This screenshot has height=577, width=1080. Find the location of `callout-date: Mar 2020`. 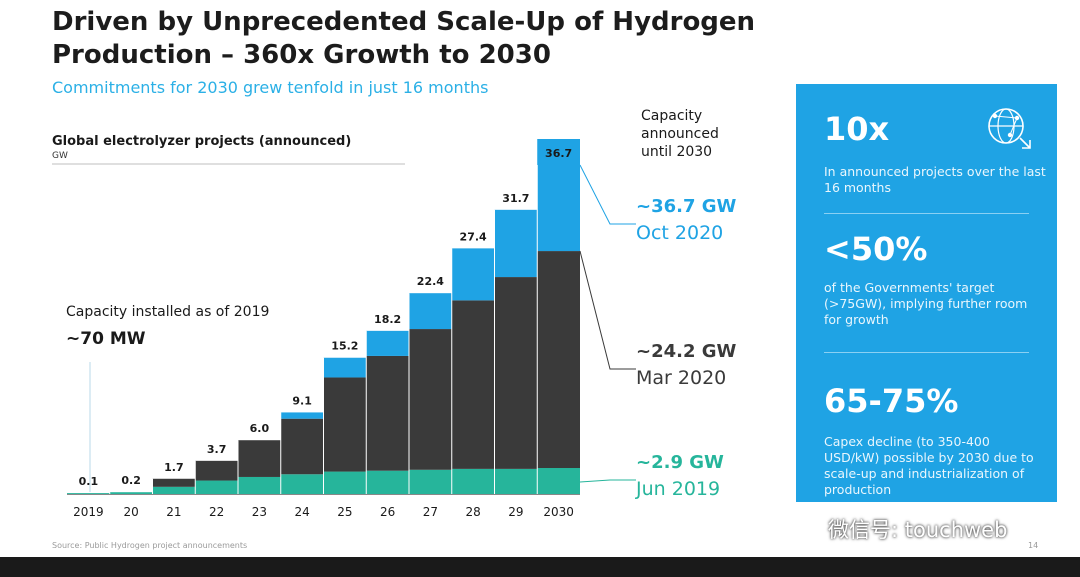

callout-date: Mar 2020 is located at coordinates (681, 378).